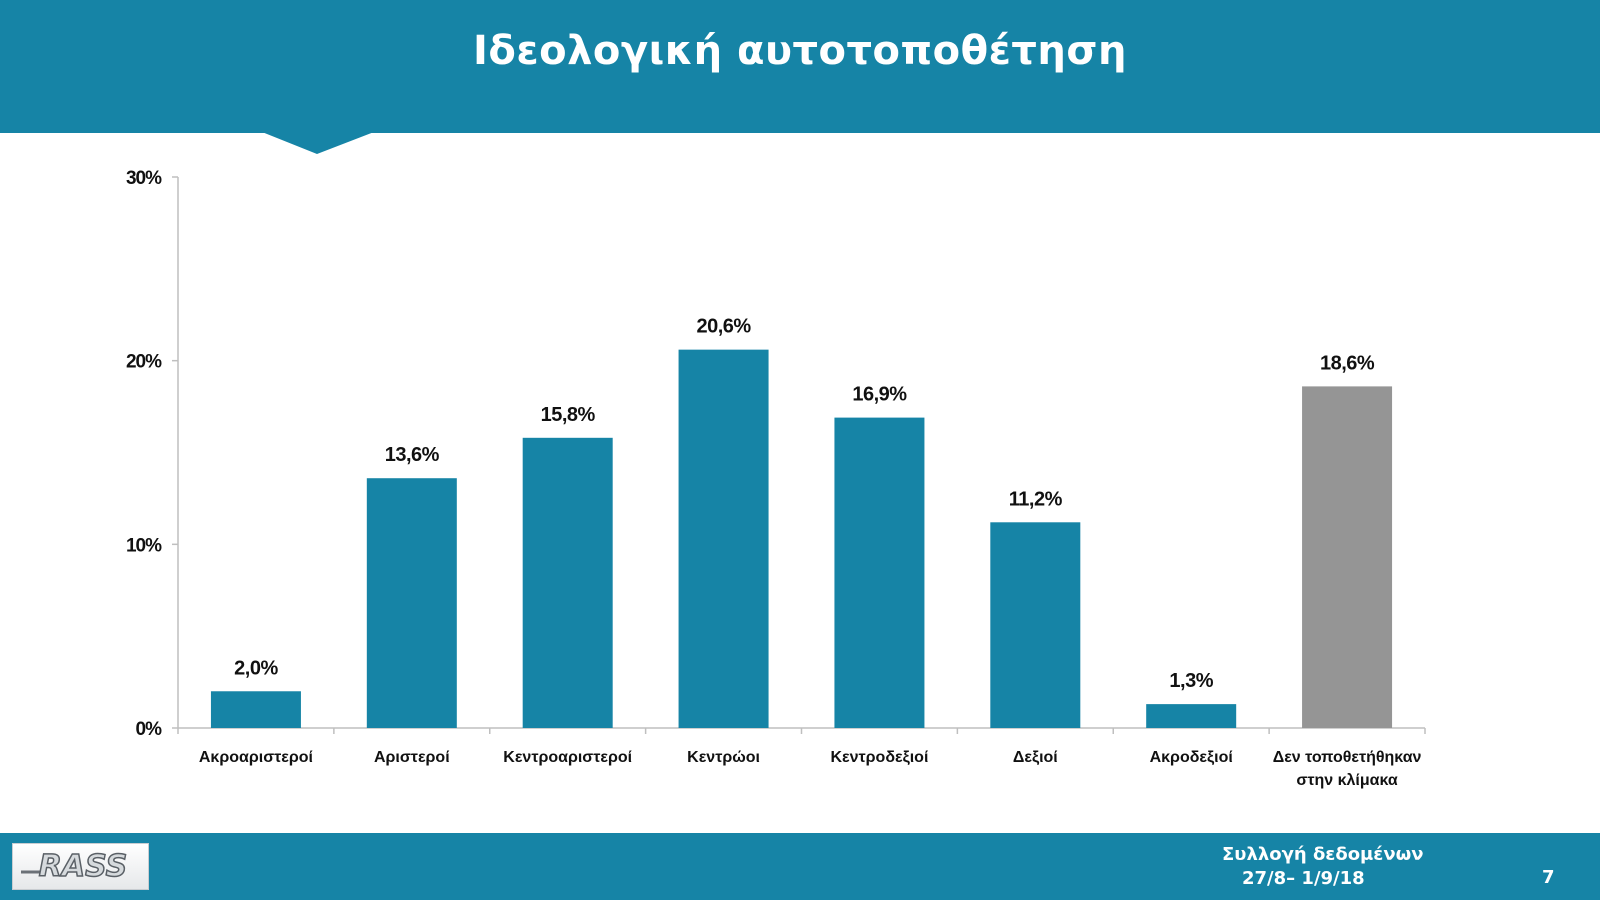 The image size is (1600, 900). What do you see at coordinates (723, 327) in the screenshot?
I see `data-label: 20,6%` at bounding box center [723, 327].